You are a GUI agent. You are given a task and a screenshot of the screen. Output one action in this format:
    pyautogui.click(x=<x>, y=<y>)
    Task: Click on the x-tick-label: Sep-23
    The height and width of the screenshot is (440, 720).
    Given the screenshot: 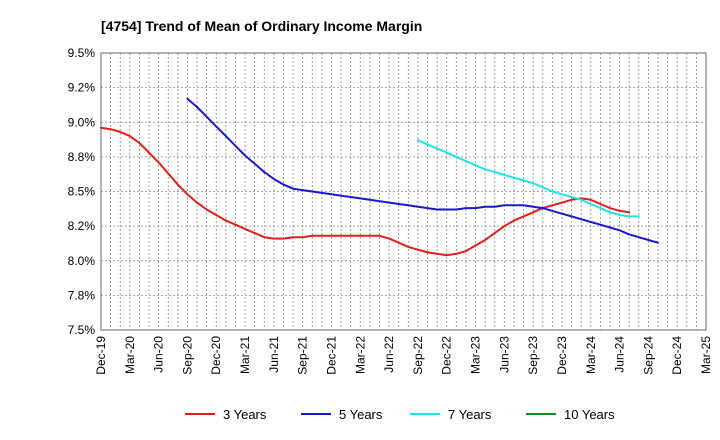 What is the action you would take?
    pyautogui.click(x=533, y=355)
    